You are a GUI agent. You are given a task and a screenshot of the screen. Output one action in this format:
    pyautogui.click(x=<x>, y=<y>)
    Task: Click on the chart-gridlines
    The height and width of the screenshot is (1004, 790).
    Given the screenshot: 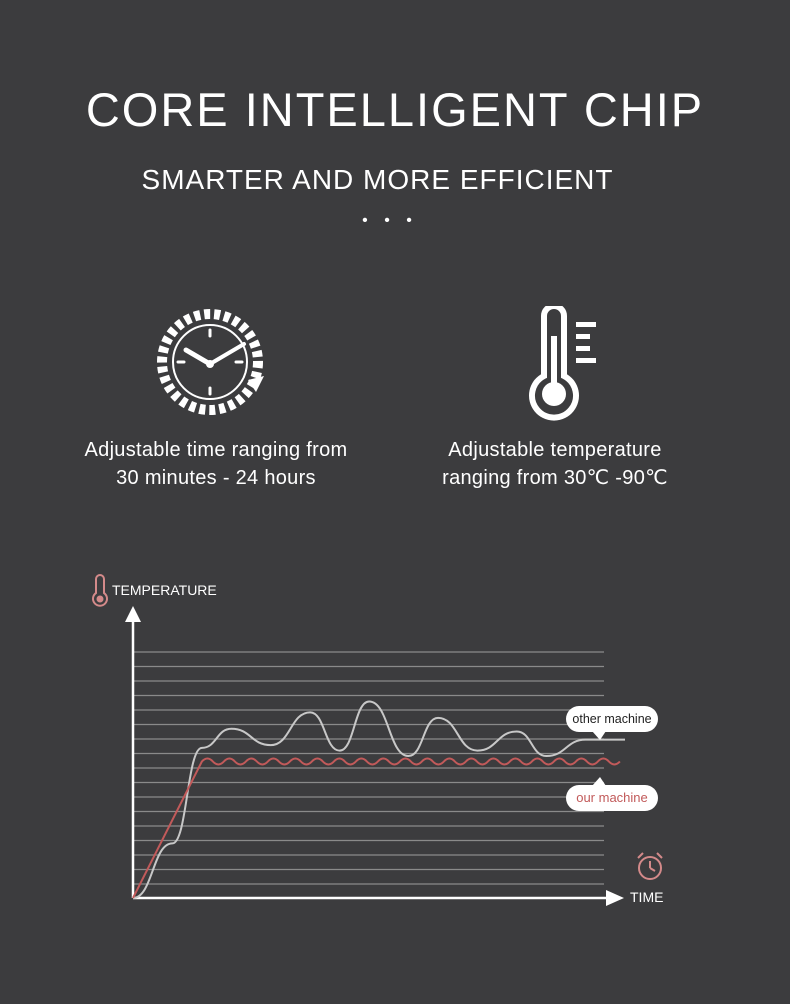 What is the action you would take?
    pyautogui.click(x=368, y=768)
    